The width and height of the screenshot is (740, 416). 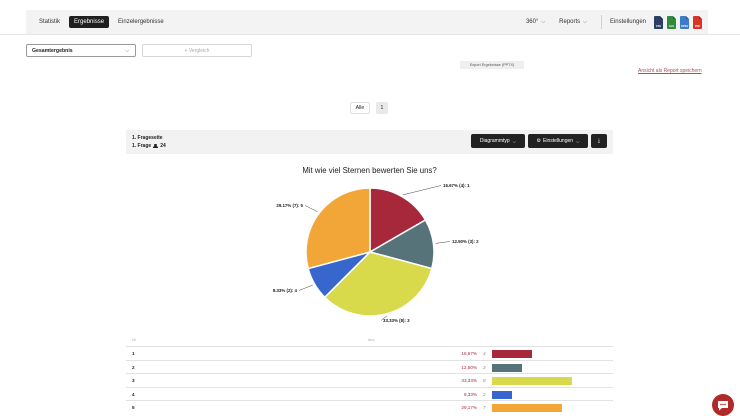 I want to click on row-percent: 16,67%, so click(x=469, y=353).